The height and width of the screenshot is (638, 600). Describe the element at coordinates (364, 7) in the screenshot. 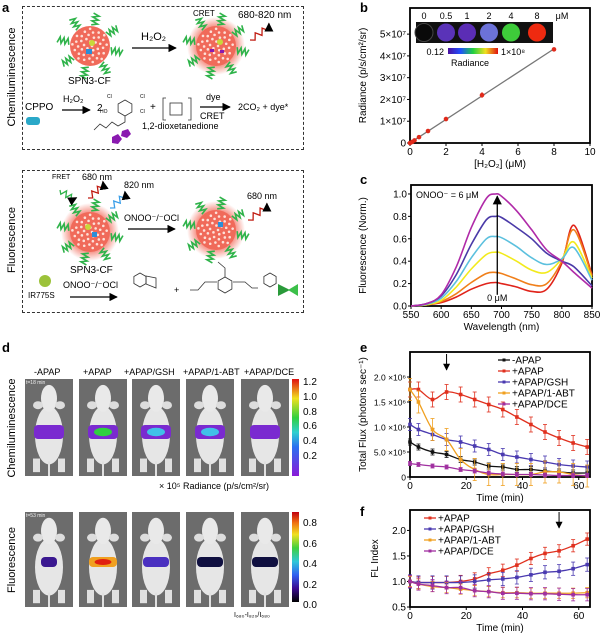

I see `panel-label-b: b` at that location.